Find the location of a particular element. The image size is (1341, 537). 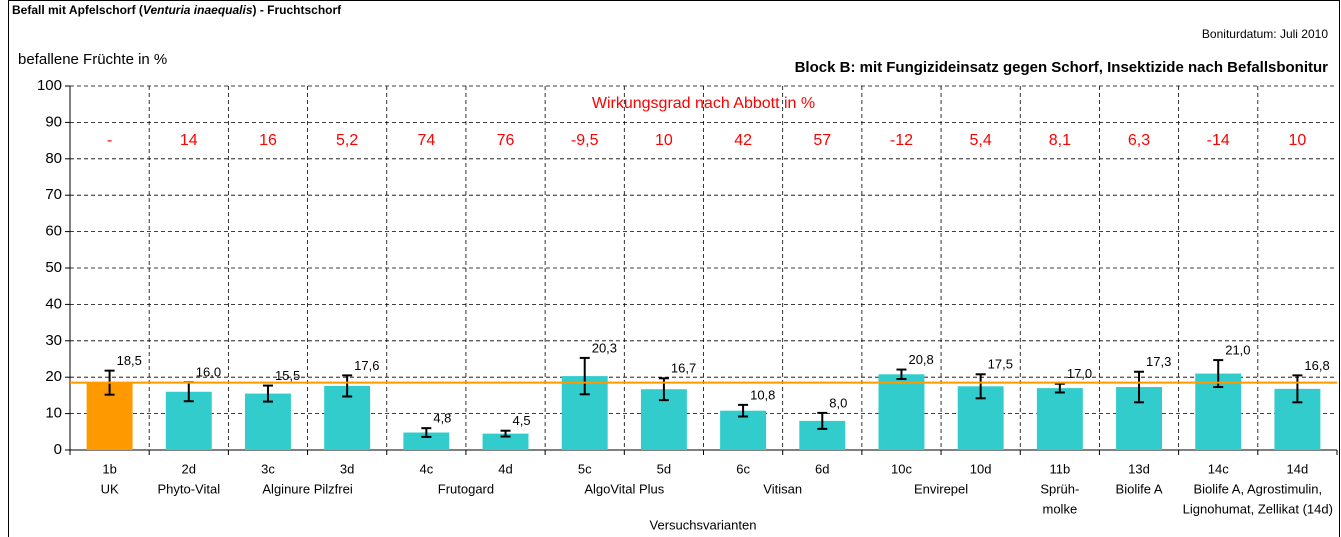

value-label: 18,5 is located at coordinates (129, 360).